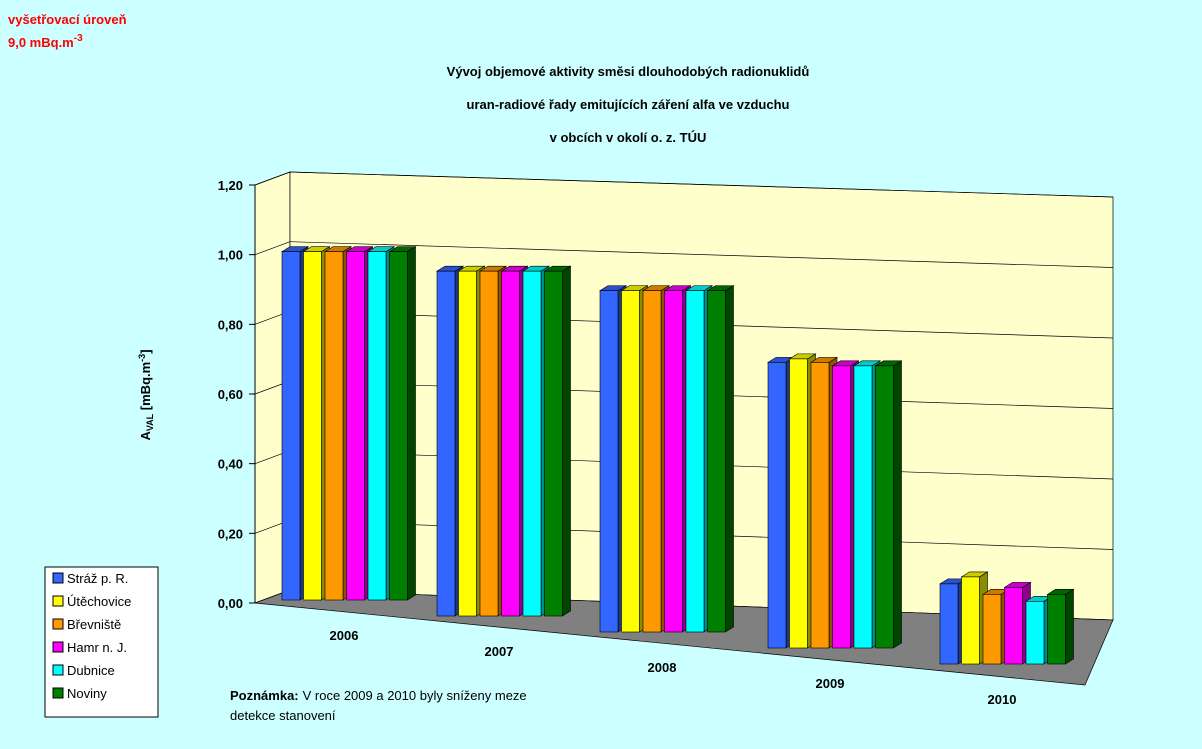  Describe the element at coordinates (830, 683) in the screenshot. I see `x-tick-label: 2009` at that location.